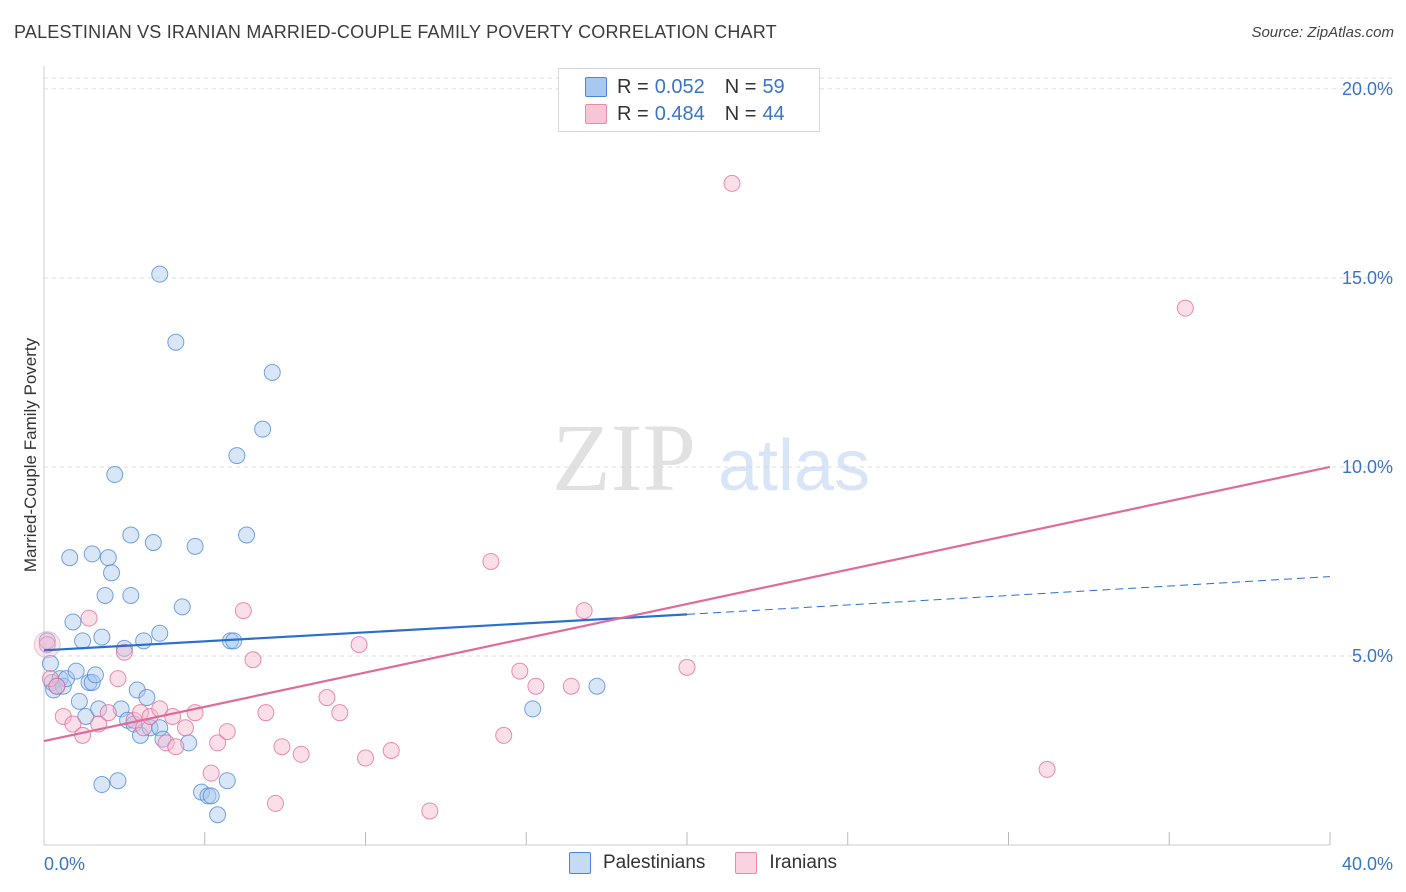  Describe the element at coordinates (365, 632) in the screenshot. I see `palestinian-trend-line` at that location.